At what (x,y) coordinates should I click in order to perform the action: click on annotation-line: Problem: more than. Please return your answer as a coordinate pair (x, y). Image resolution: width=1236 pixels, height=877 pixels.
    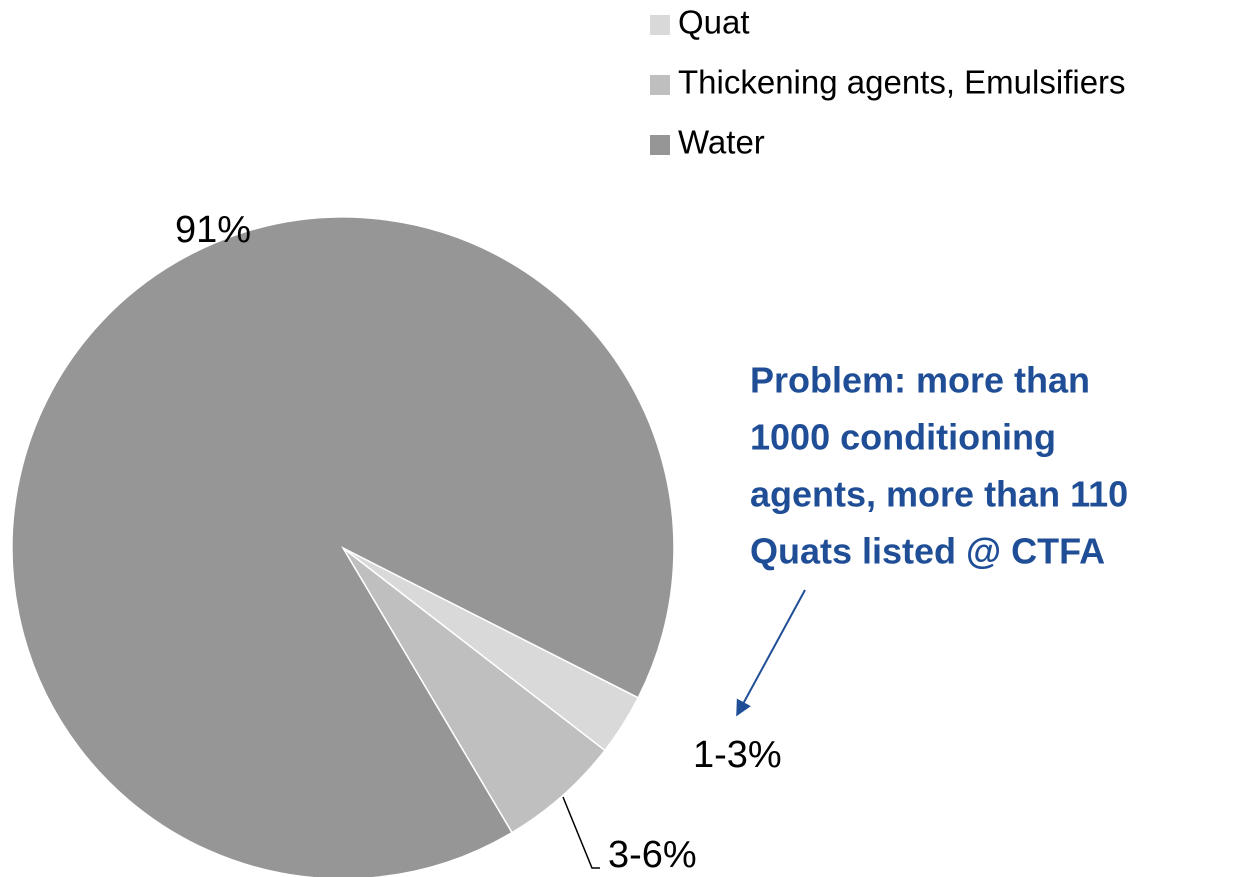
    Looking at the image, I should click on (920, 380).